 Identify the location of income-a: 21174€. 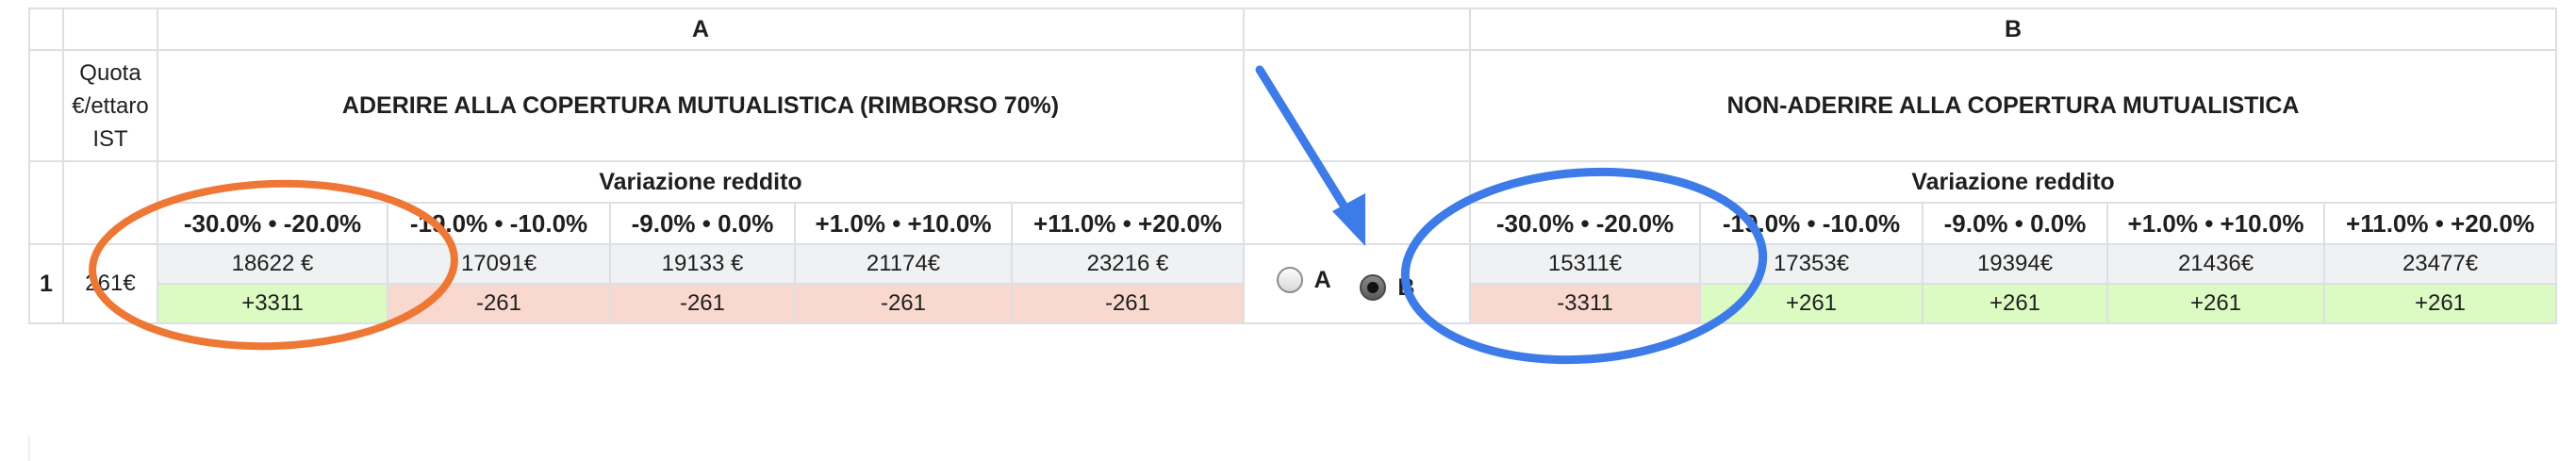
(903, 264).